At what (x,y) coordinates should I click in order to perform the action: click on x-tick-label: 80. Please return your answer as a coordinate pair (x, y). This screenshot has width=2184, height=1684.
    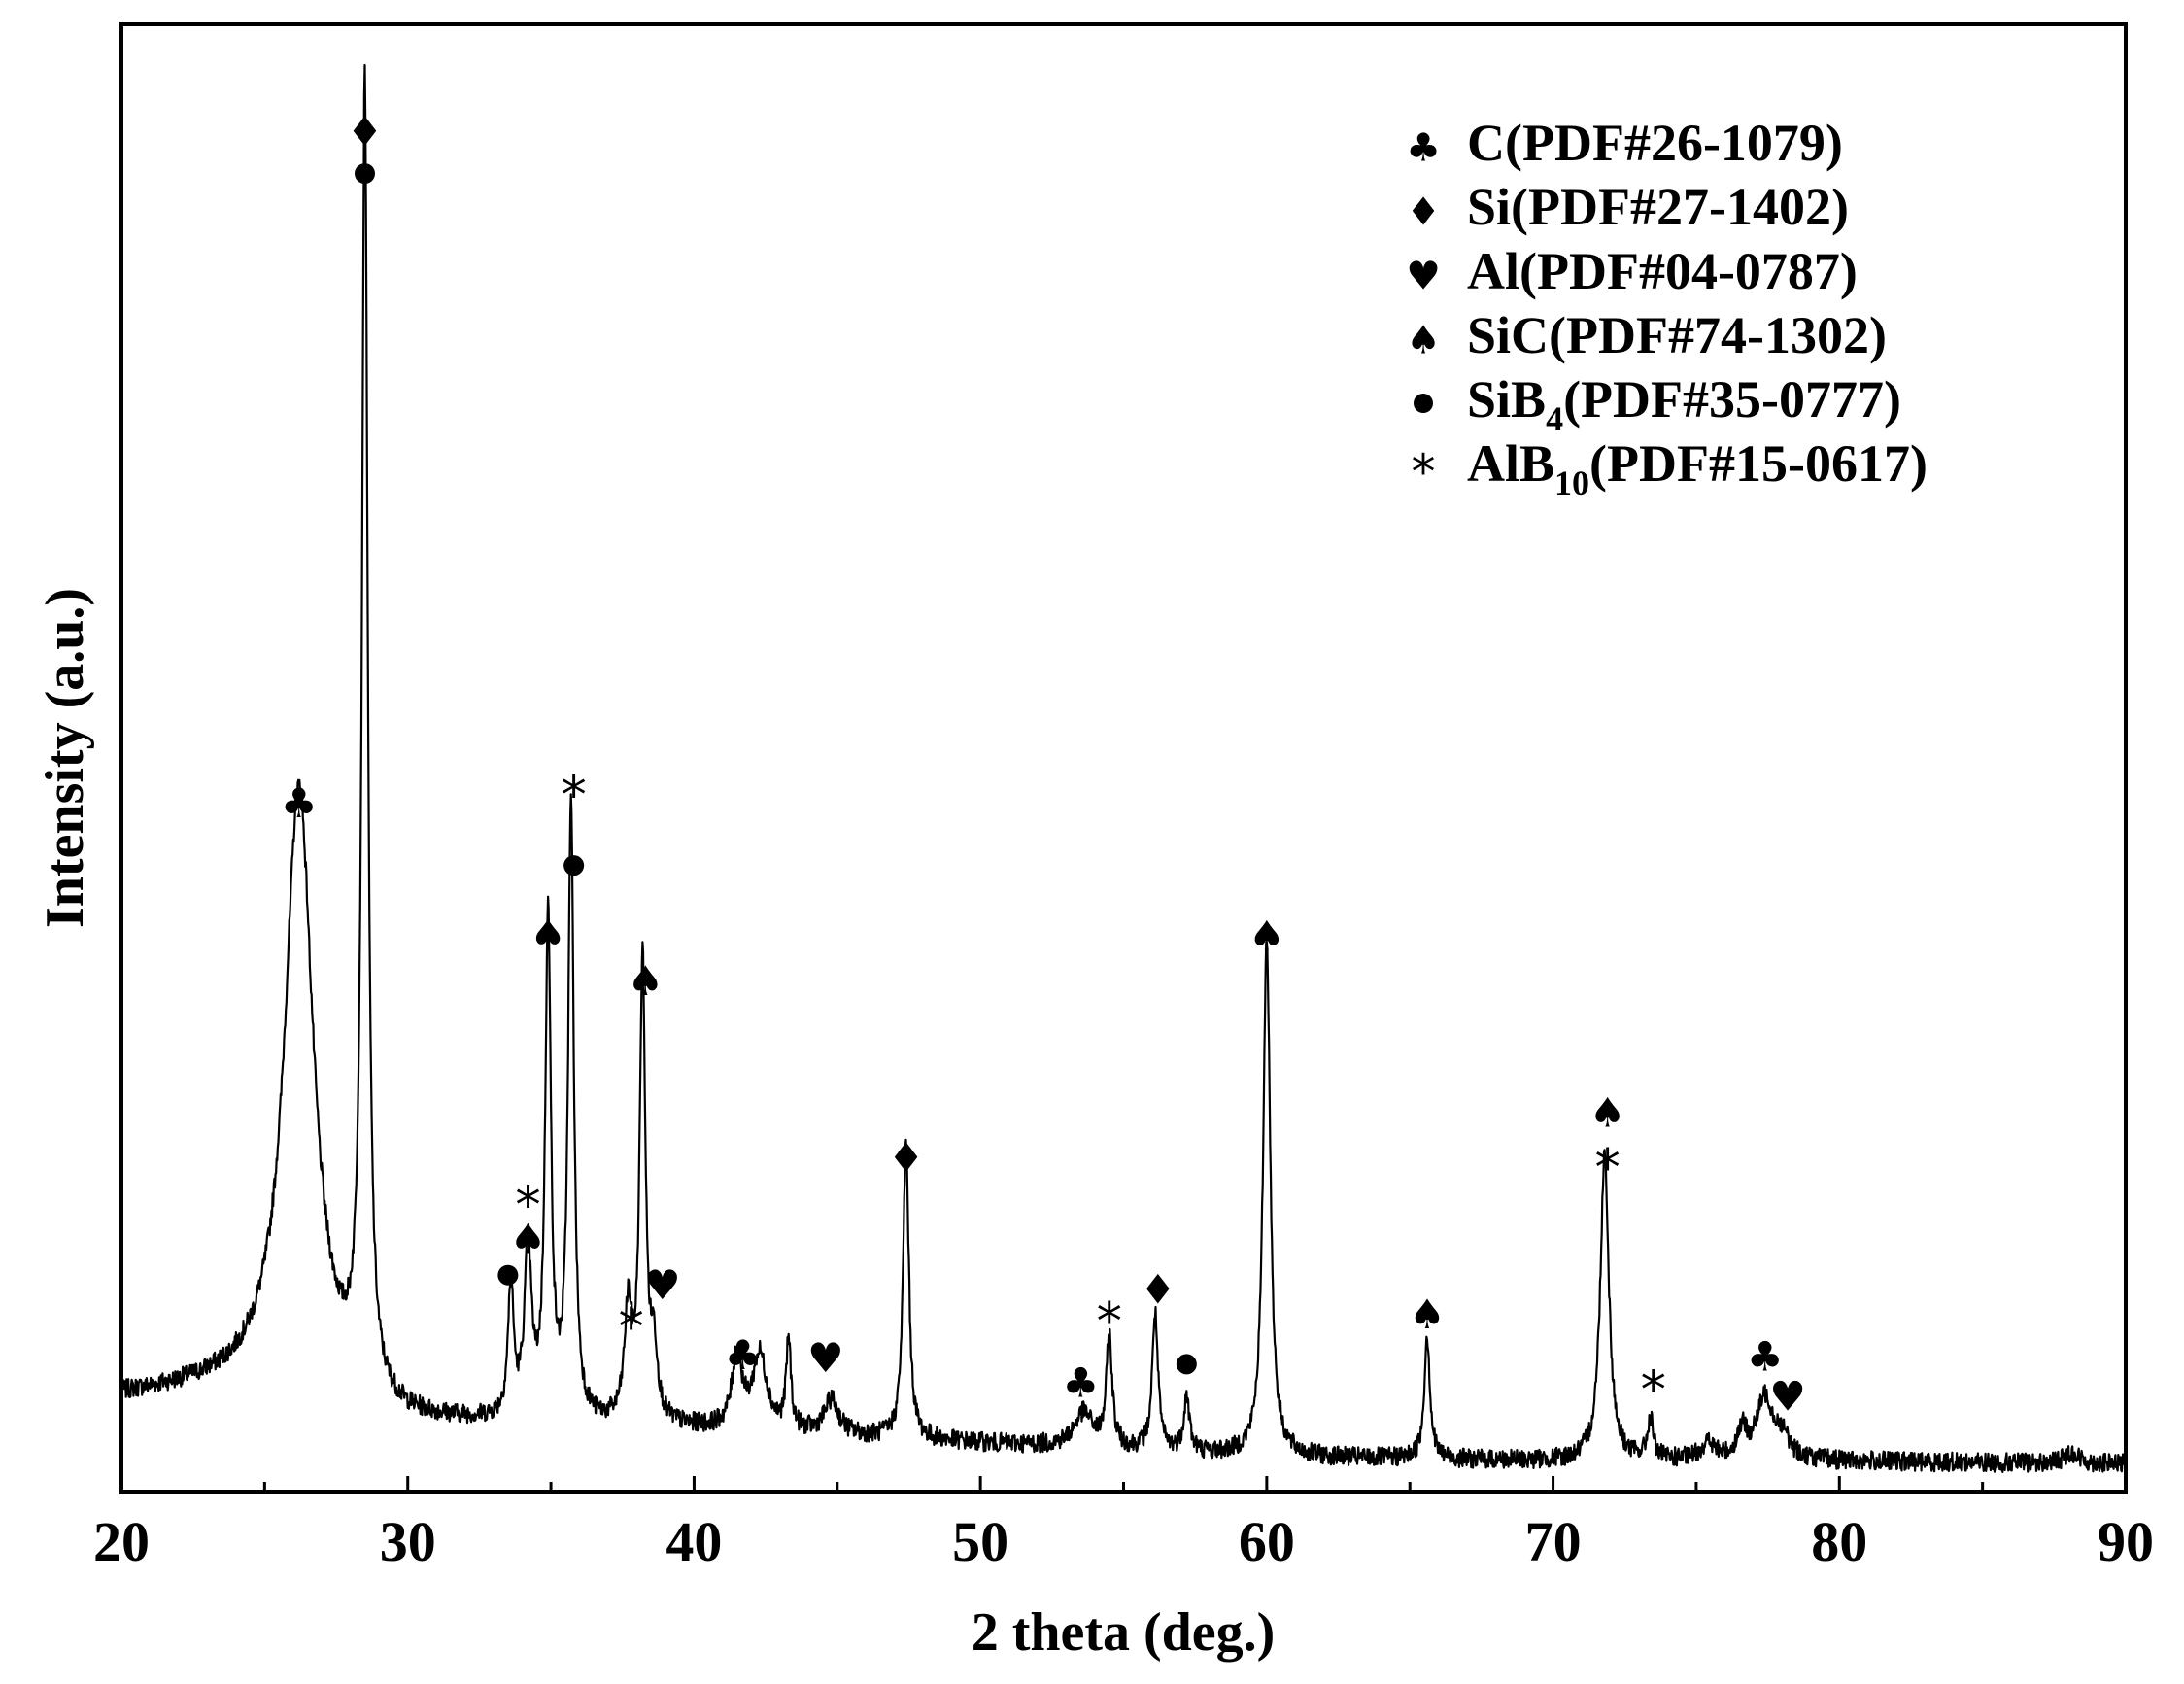
    Looking at the image, I should click on (1839, 1541).